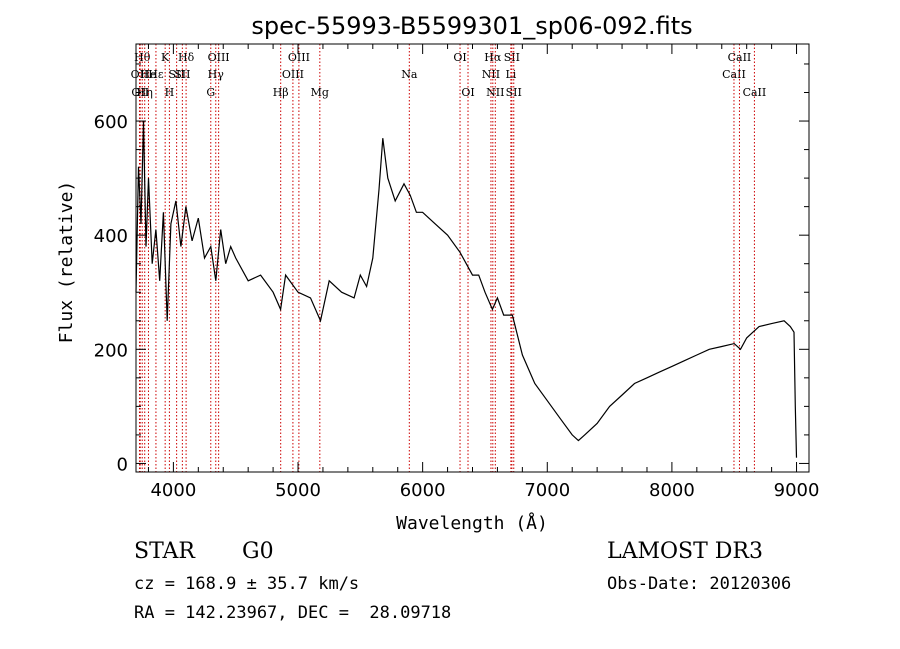 The width and height of the screenshot is (900, 649). I want to click on redshift-velocity: cz = 168.9 ± 35.7 km/s, so click(247, 584).